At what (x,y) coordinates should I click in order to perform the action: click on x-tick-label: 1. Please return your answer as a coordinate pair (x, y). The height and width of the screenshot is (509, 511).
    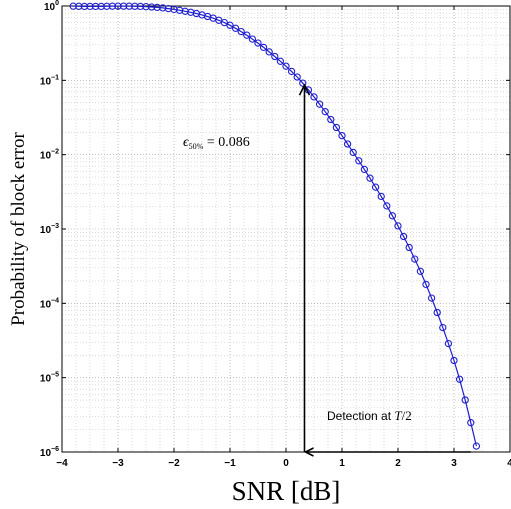
    Looking at the image, I should click on (342, 463).